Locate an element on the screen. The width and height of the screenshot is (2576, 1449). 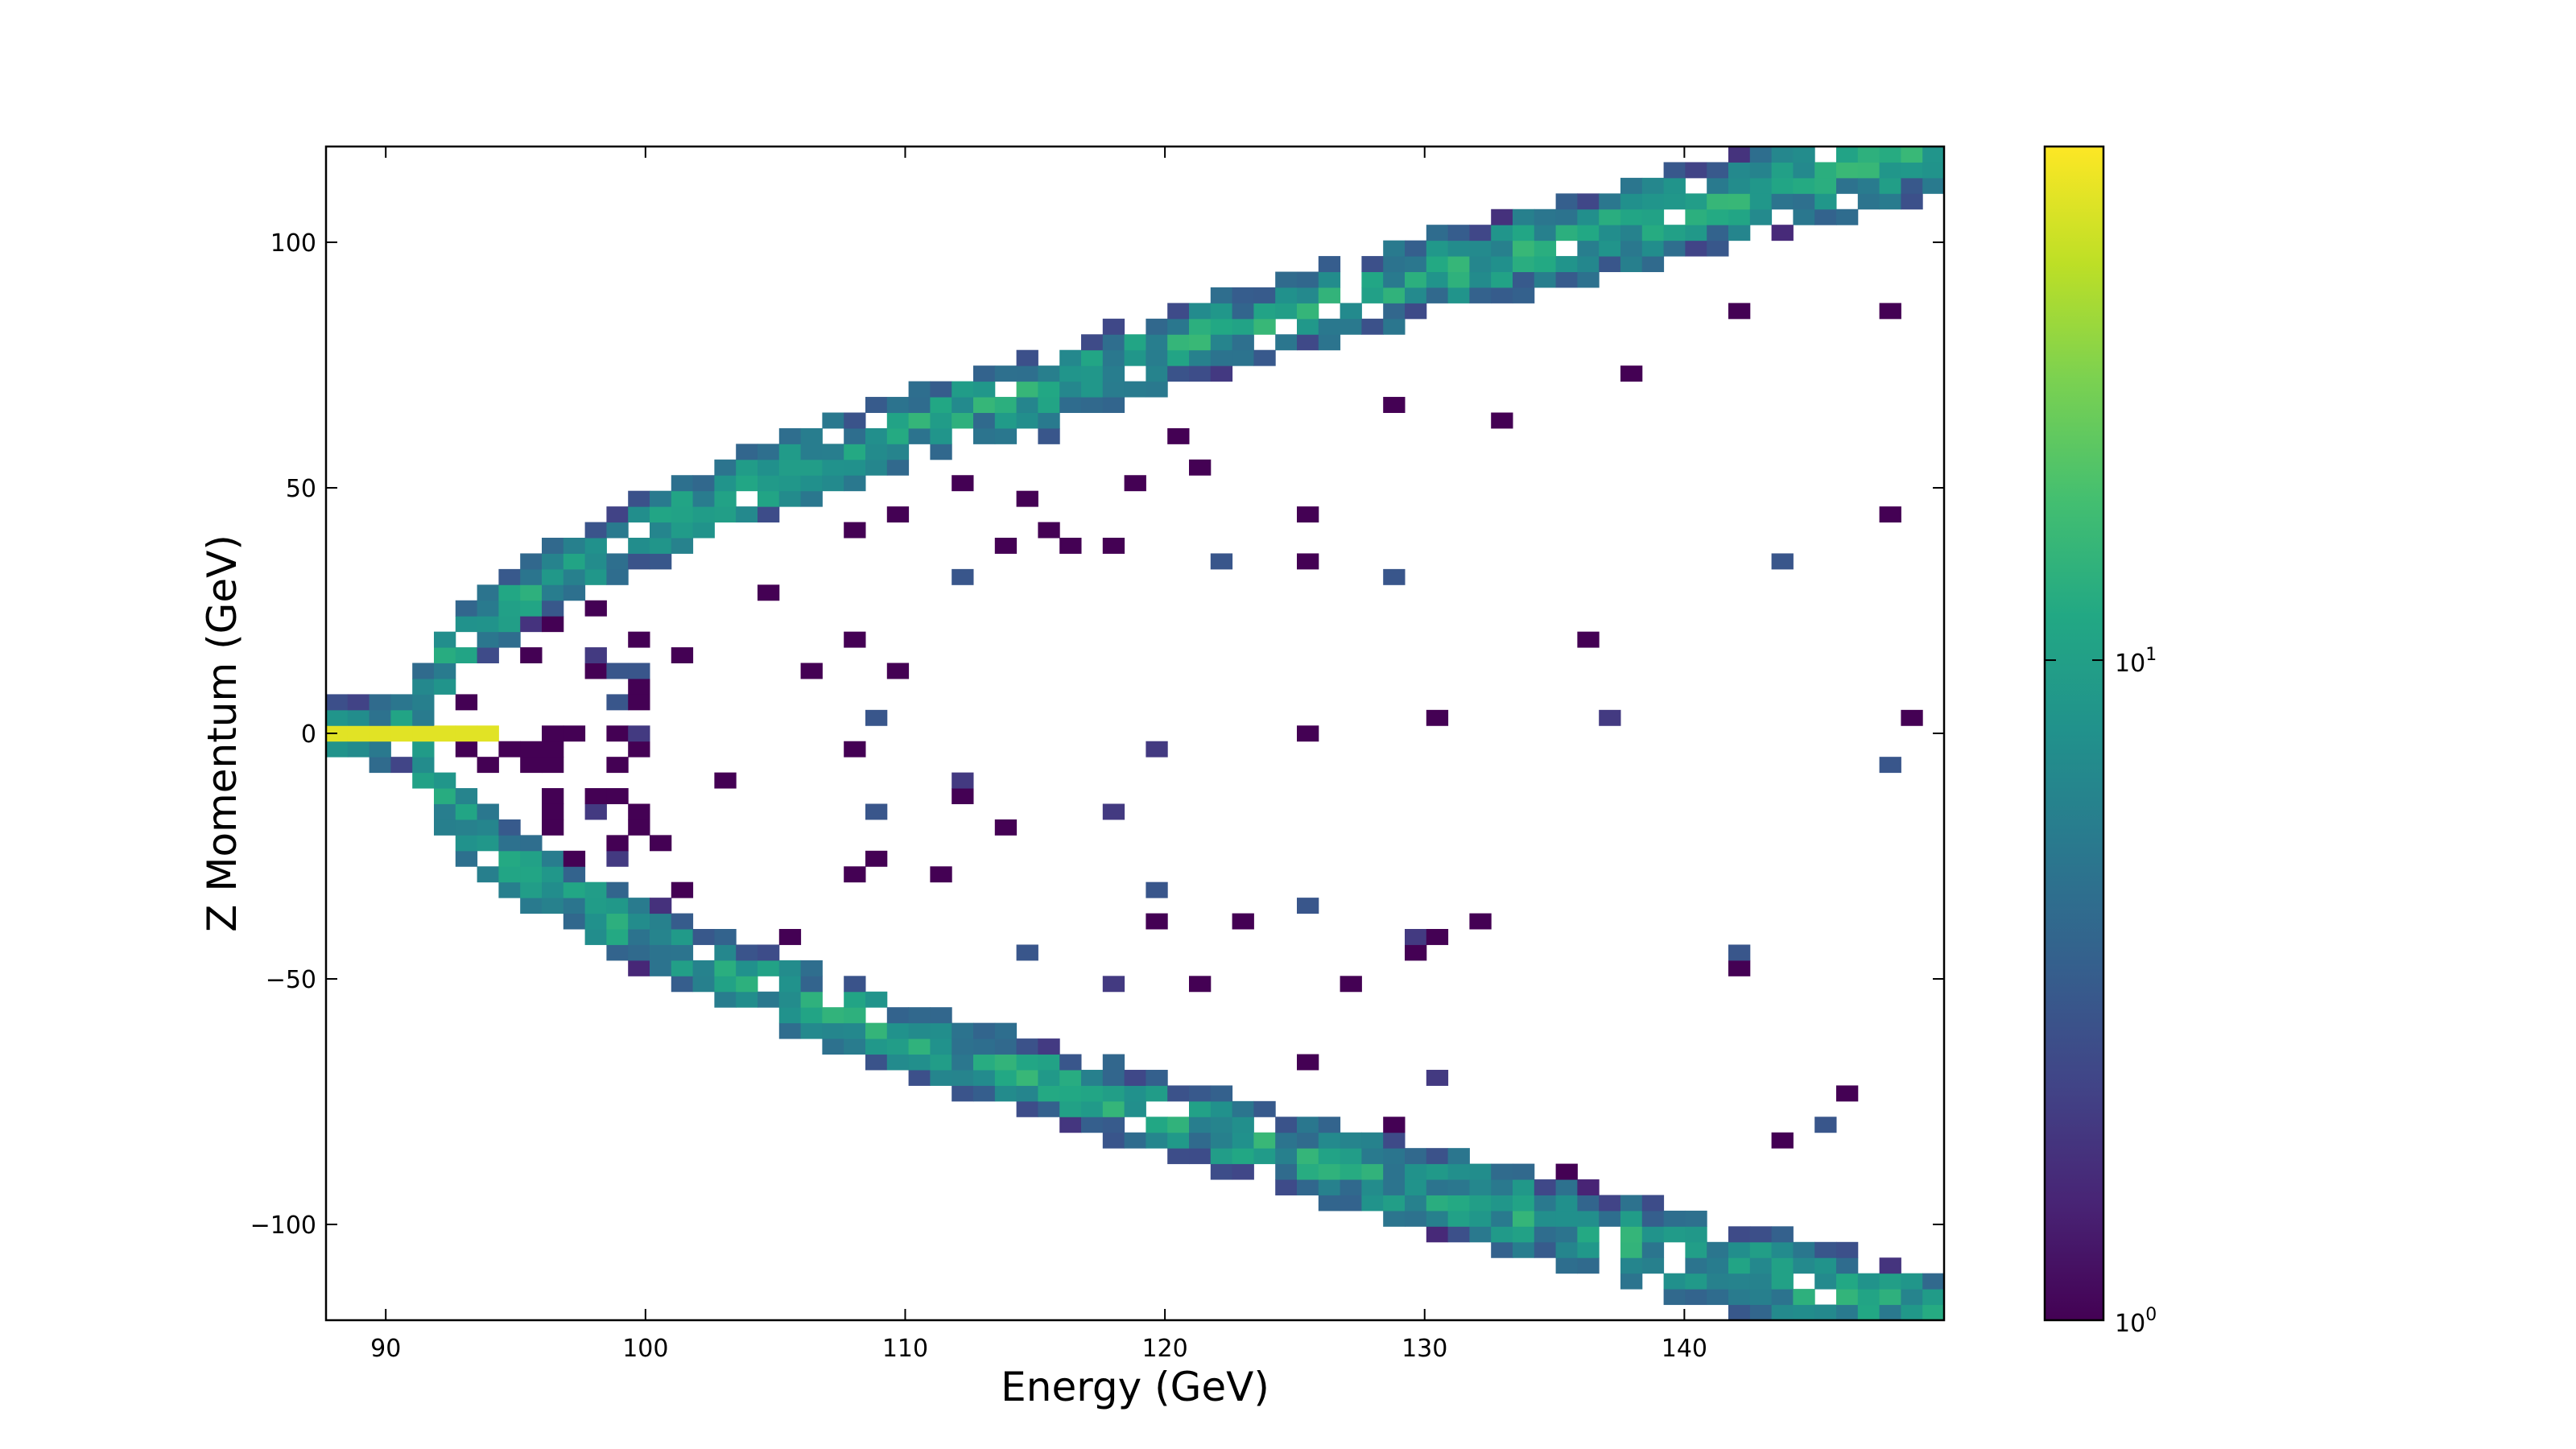
y-tick-label: 0 is located at coordinates (308, 734).